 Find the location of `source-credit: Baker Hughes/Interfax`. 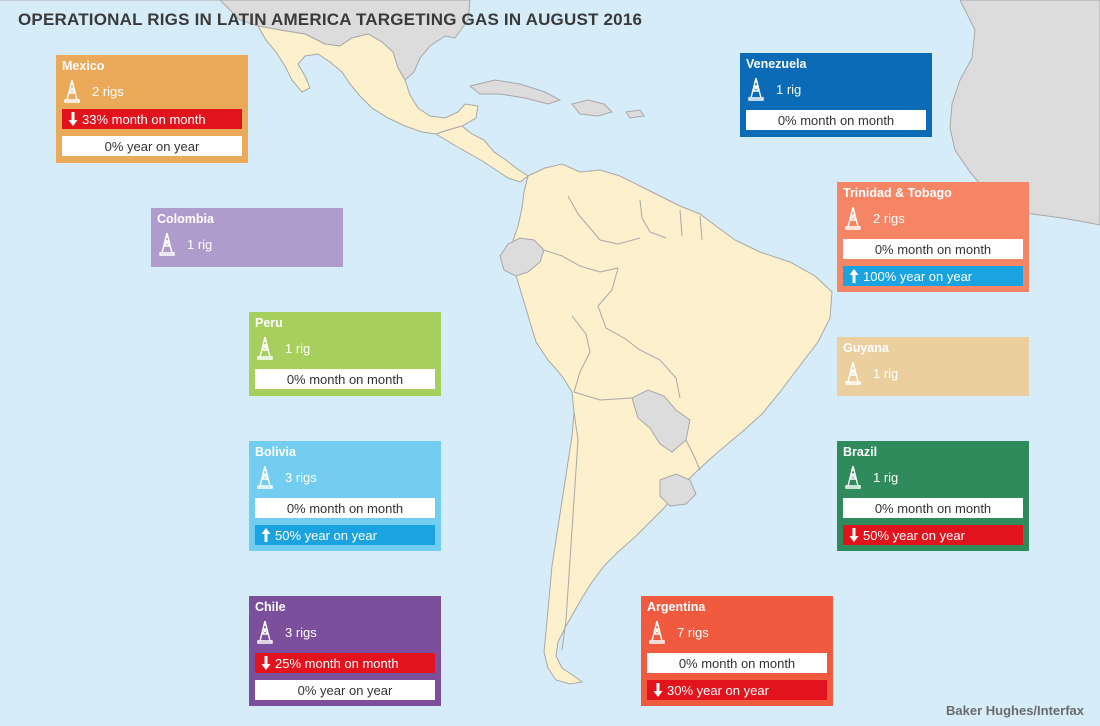

source-credit: Baker Hughes/Interfax is located at coordinates (1015, 710).